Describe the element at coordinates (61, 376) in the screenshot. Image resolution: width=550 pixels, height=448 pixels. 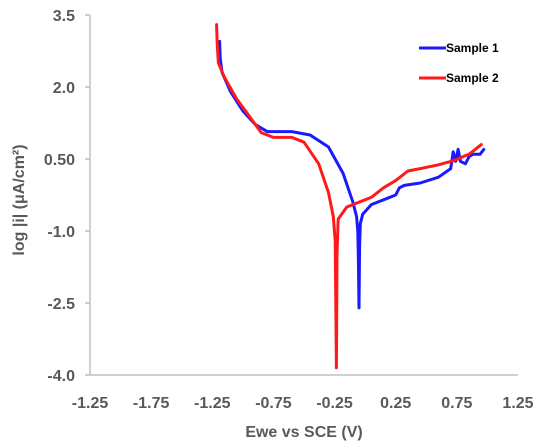
I see `y-tick-label: -4.0` at that location.